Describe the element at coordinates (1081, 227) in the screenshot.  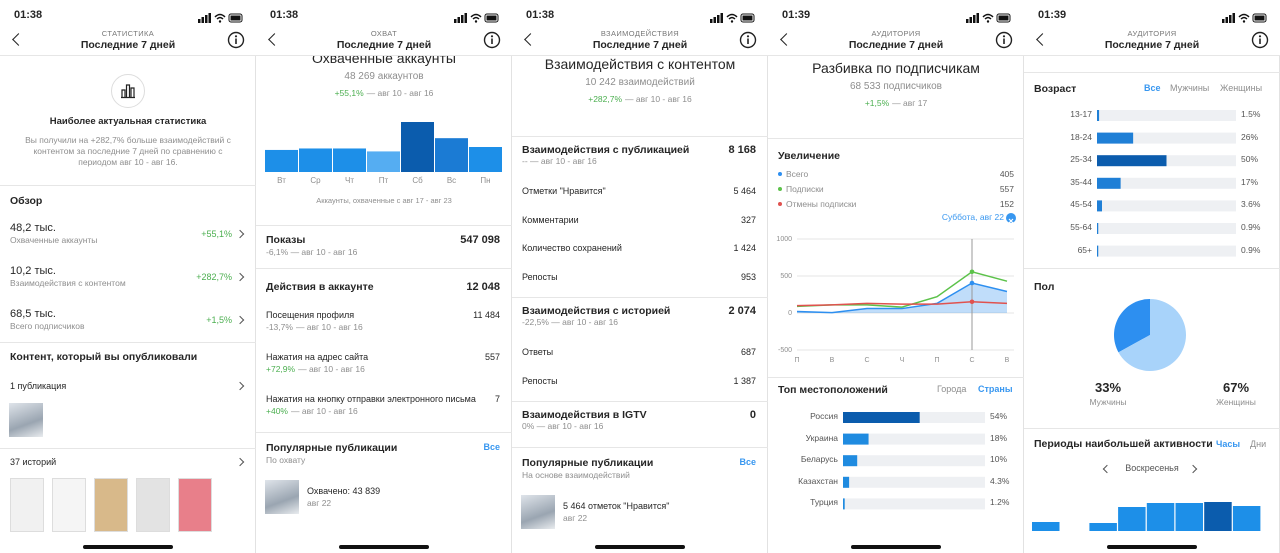
I see `bar-label: 55-64` at that location.